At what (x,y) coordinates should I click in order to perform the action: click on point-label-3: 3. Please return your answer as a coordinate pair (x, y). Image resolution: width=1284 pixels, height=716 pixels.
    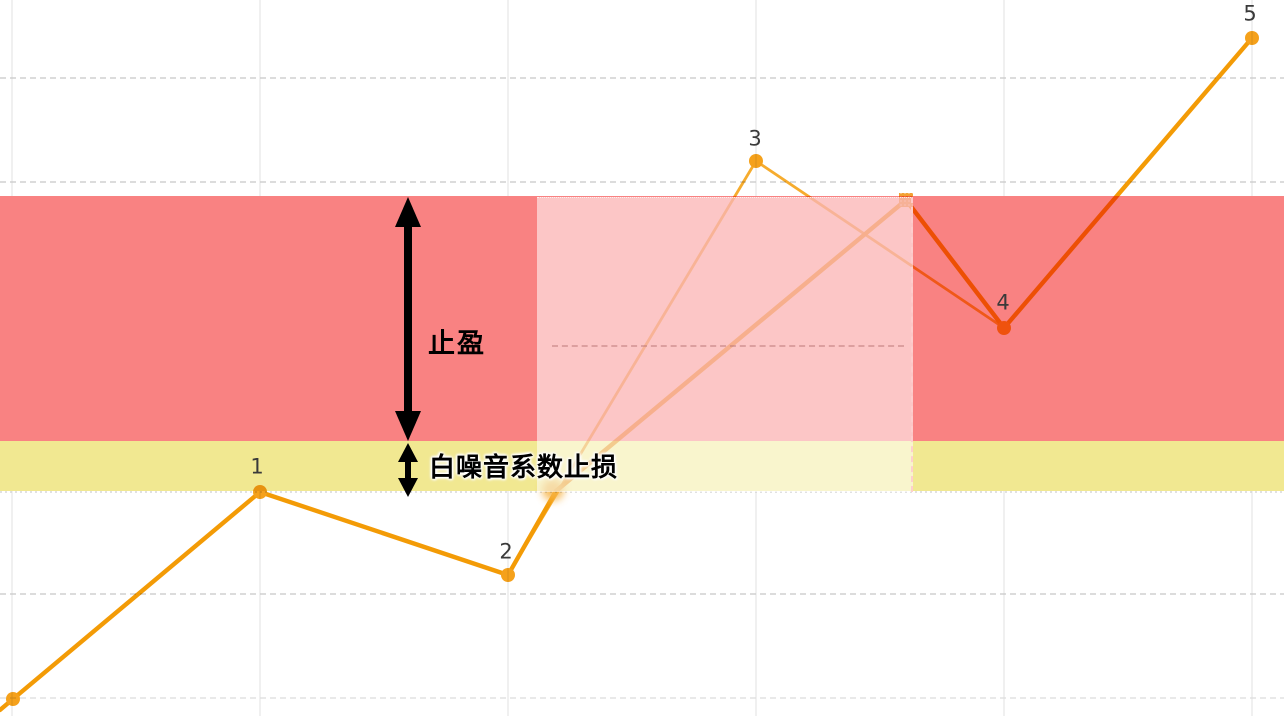
    Looking at the image, I should click on (755, 138).